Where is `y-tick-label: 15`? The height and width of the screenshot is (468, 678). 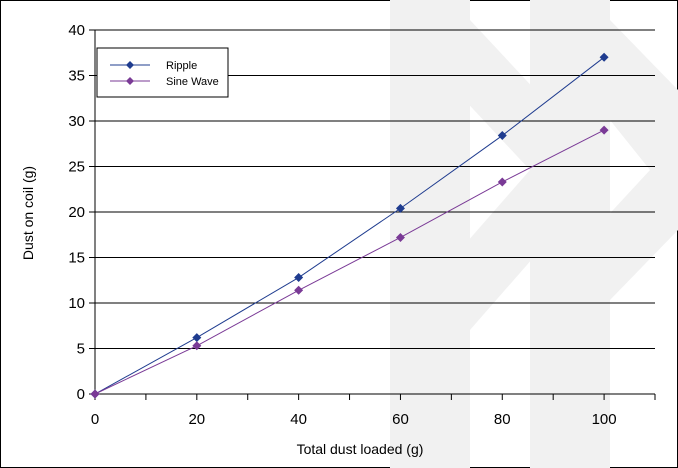 y-tick-label: 15 is located at coordinates (76, 258).